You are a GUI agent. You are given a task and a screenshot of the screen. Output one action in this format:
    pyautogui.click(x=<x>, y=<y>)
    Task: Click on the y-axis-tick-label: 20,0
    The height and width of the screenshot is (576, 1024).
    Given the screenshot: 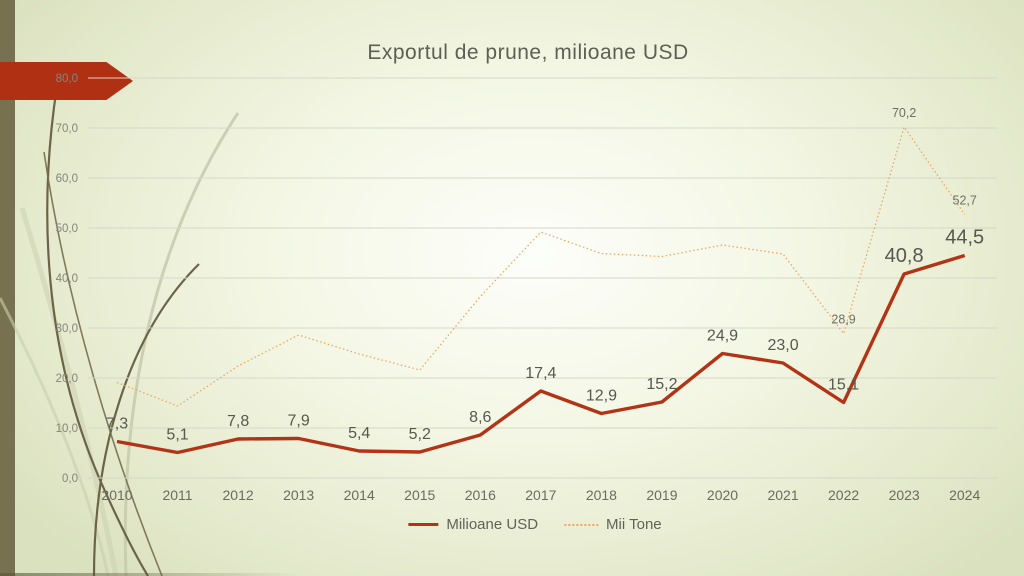 What is the action you would take?
    pyautogui.click(x=67, y=379)
    